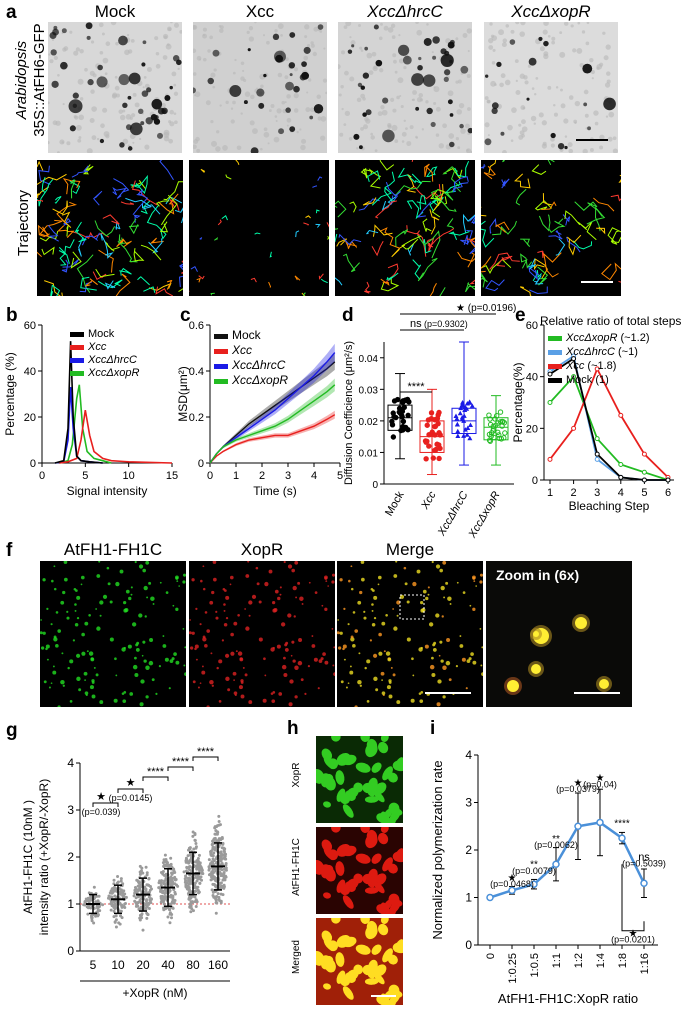 The height and width of the screenshot is (1014, 685). What do you see at coordinates (609, 428) in the screenshot?
I see `series-line` at bounding box center [609, 428].